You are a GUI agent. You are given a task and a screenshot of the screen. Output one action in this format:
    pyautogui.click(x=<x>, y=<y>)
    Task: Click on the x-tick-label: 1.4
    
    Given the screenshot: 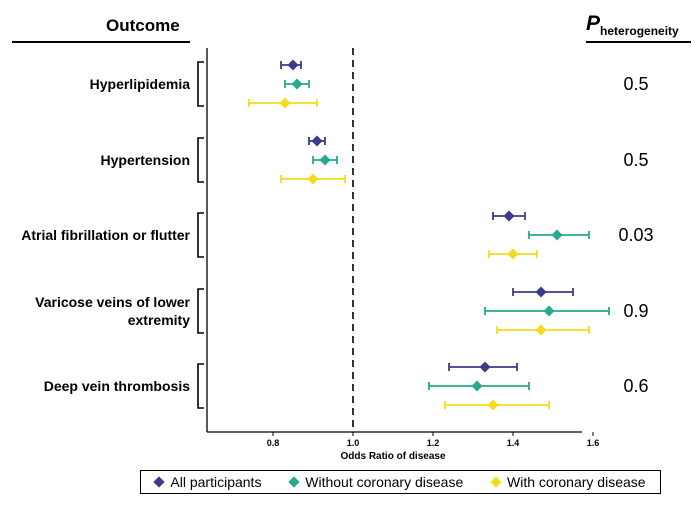 What is the action you would take?
    pyautogui.click(x=513, y=443)
    